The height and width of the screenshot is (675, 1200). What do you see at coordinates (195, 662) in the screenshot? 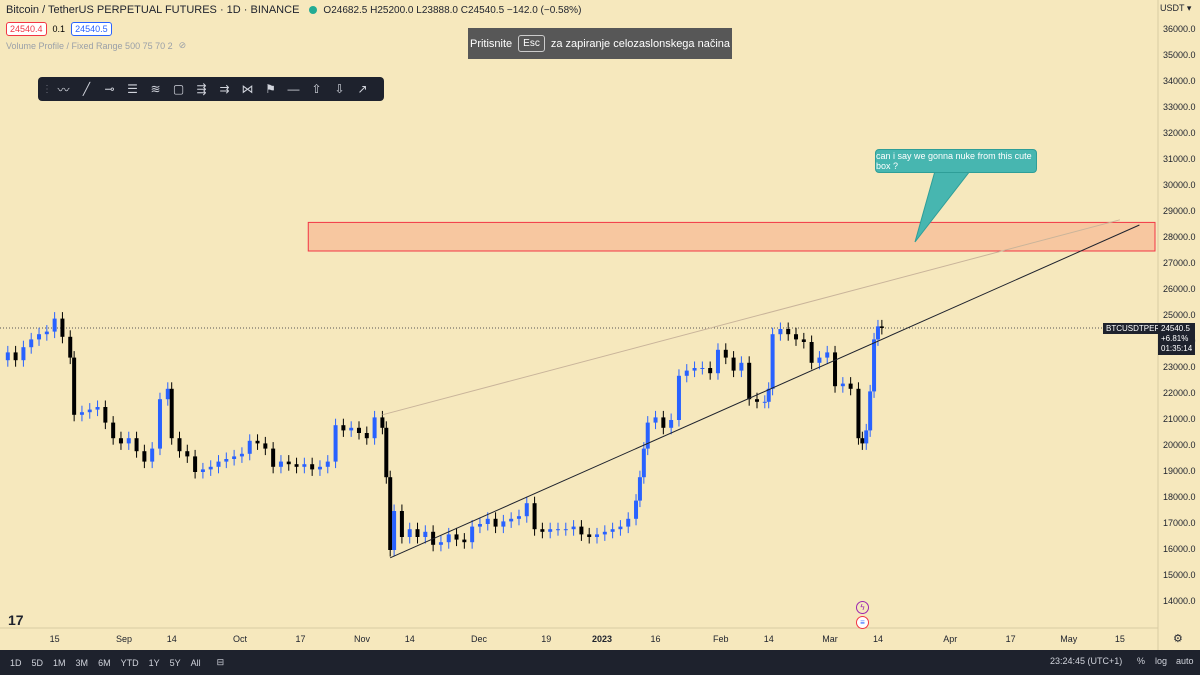
I see `timeframe-button: All` at bounding box center [195, 662].